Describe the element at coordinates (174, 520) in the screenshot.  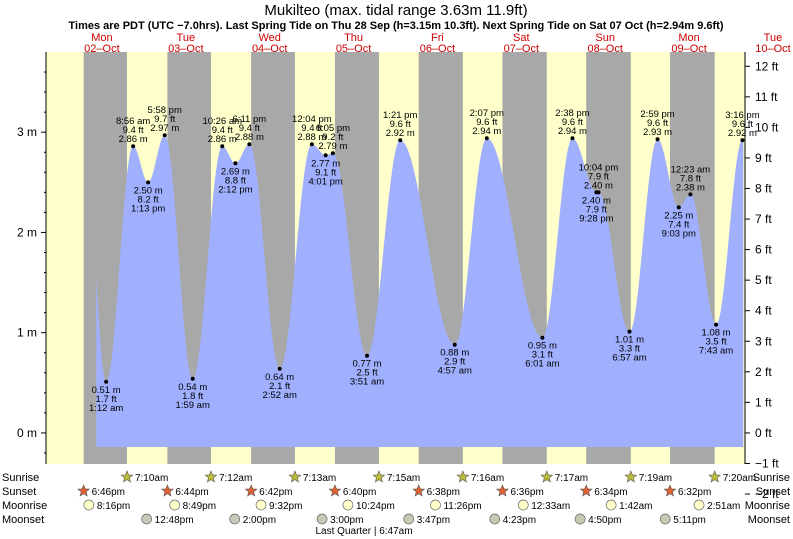
I see `moonset-time: 12:48pm` at that location.